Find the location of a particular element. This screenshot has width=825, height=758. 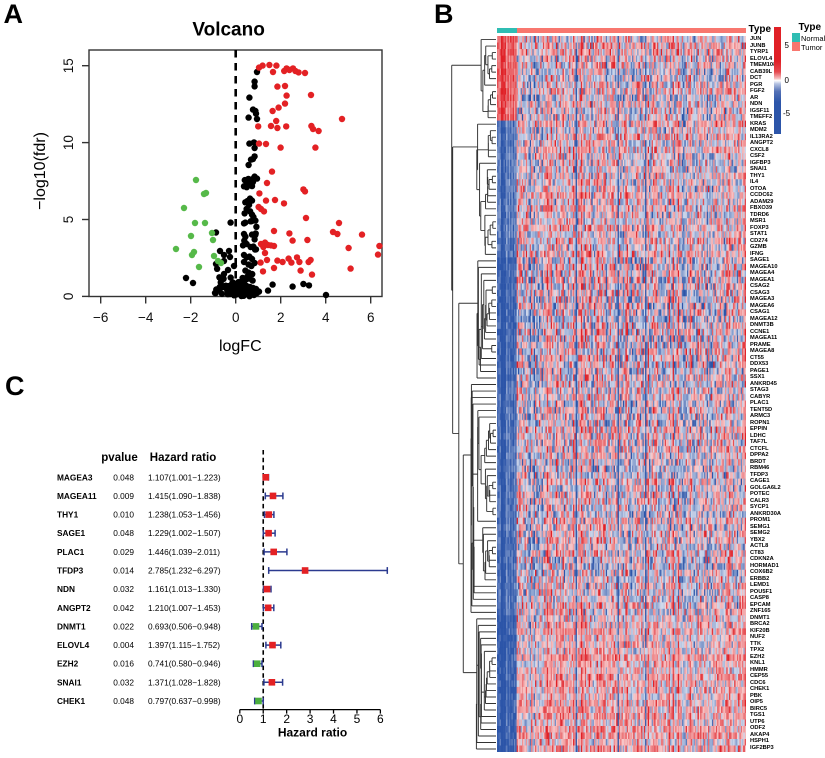

svg-text: PLAC1 is located at coordinates (71, 552).